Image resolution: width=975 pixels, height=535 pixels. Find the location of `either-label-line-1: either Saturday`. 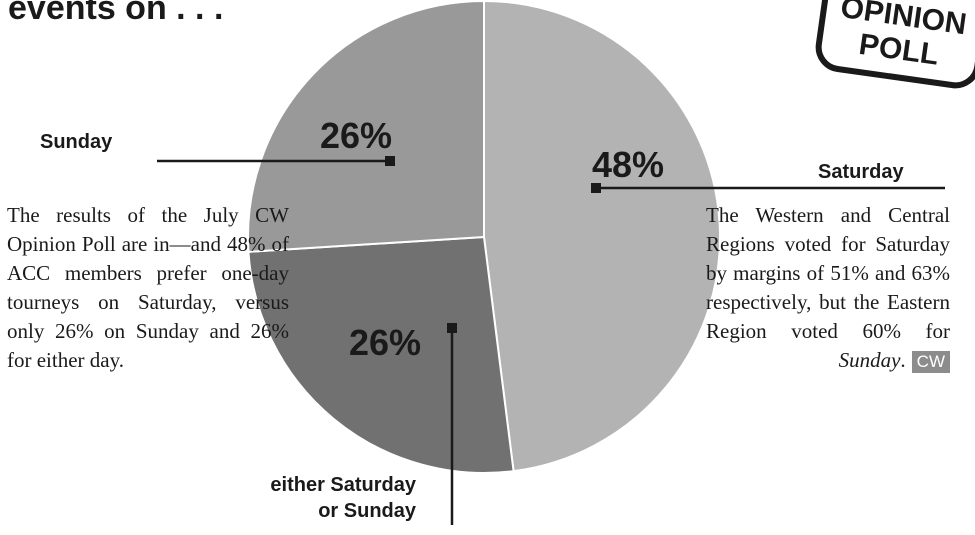

either-label-line-1: either Saturday is located at coordinates (343, 485).